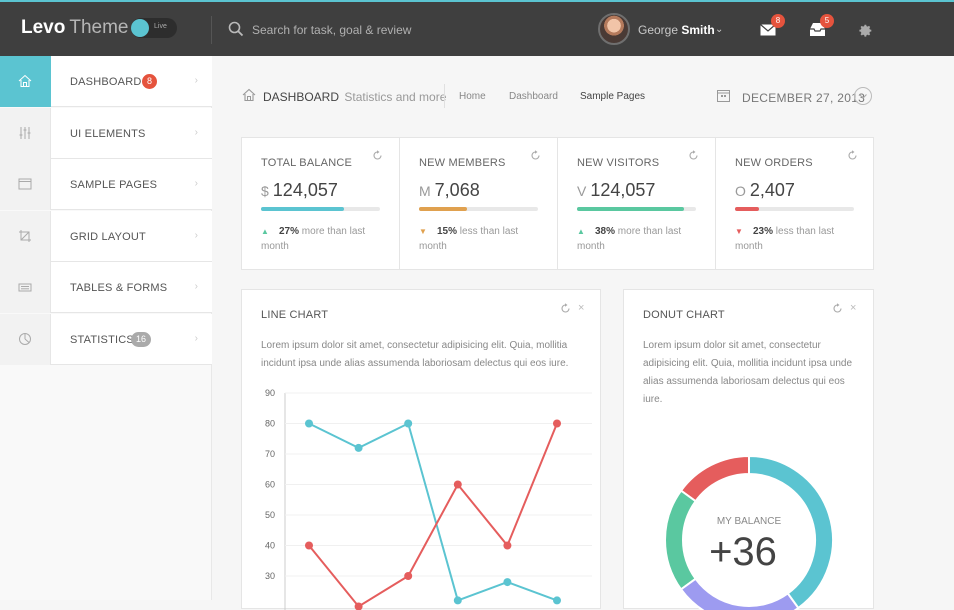 Image resolution: width=954 pixels, height=610 pixels. What do you see at coordinates (160, 26) in the screenshot?
I see `toggle-label: Live` at bounding box center [160, 26].